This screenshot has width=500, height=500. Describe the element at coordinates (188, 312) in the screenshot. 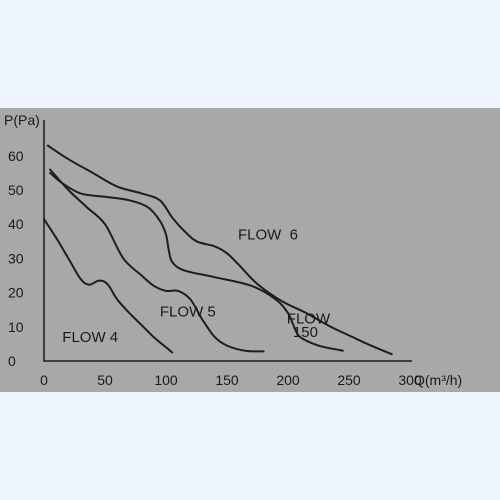

I see `curve-label: FLOW 5` at that location.